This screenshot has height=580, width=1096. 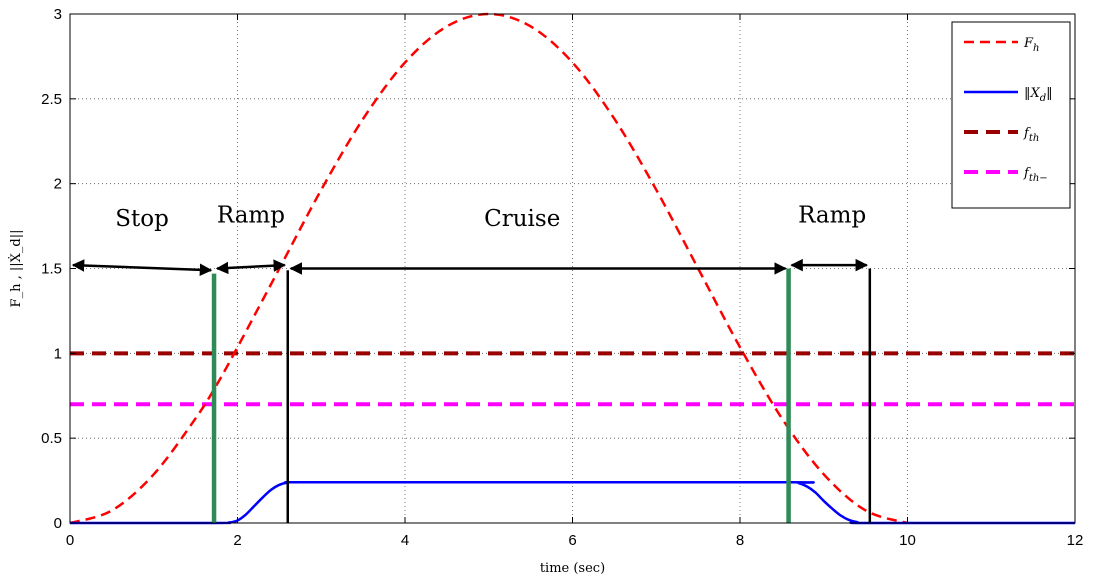 What do you see at coordinates (1035, 175) in the screenshot?
I see `legend-entry-3: fth−` at bounding box center [1035, 175].